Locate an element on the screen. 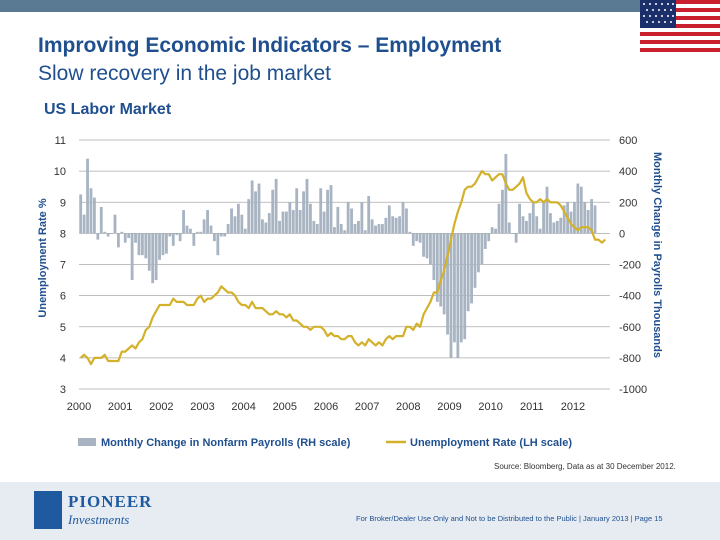 The height and width of the screenshot is (540, 720). x-tick-label: 2005 is located at coordinates (285, 407).